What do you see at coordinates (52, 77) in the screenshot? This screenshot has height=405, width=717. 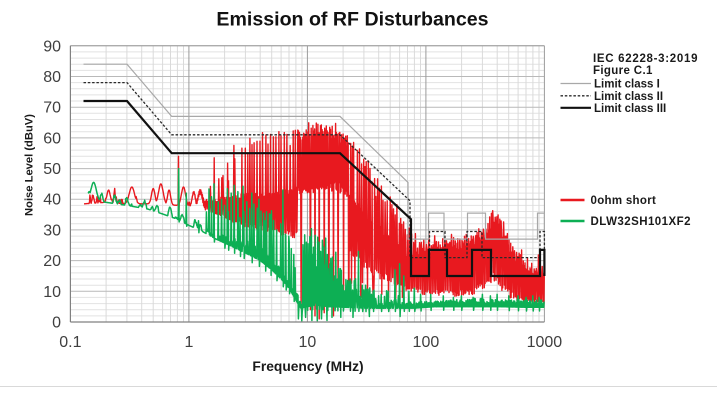 I see `svg-text: 80` at bounding box center [52, 77].